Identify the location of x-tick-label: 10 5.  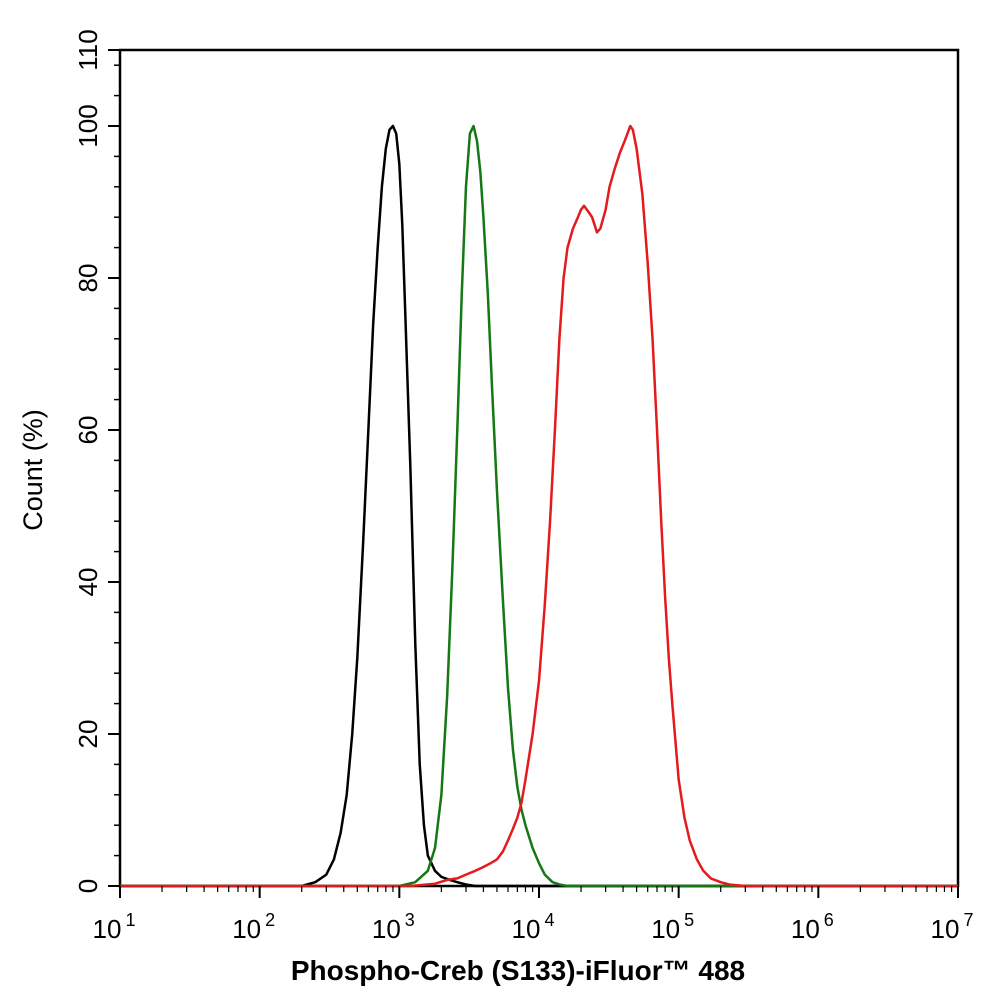
(672, 927).